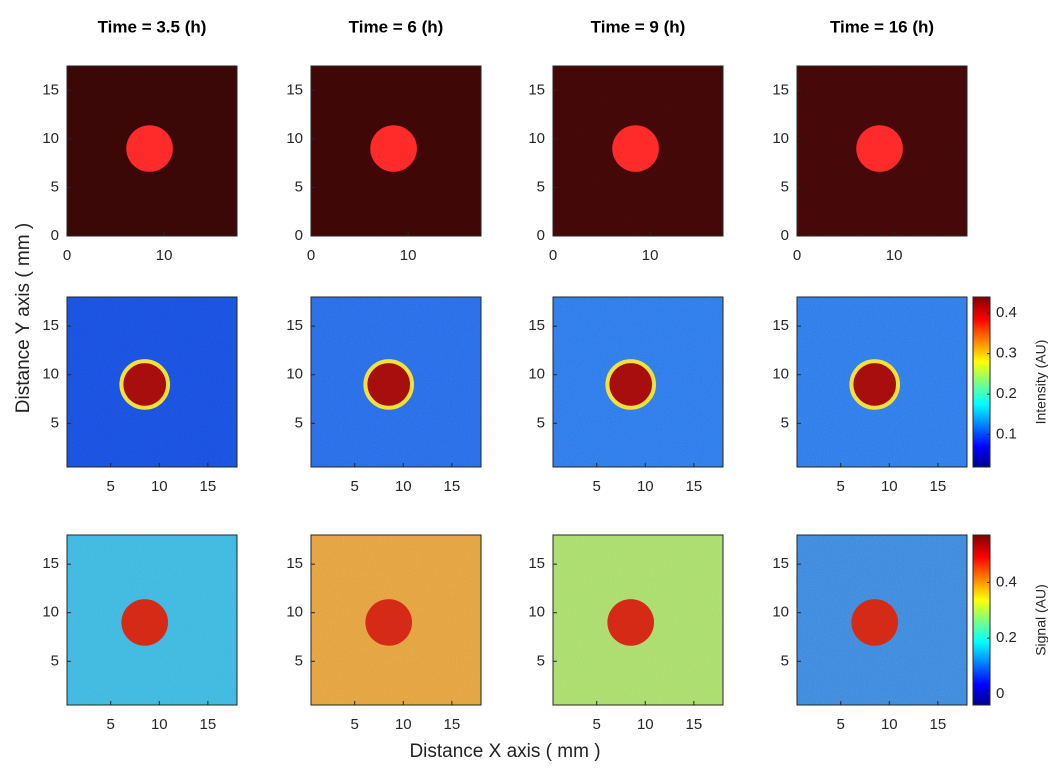 The image size is (1048, 774). Describe the element at coordinates (1006, 434) in the screenshot. I see `colorbar-tick-label: 0.1` at that location.